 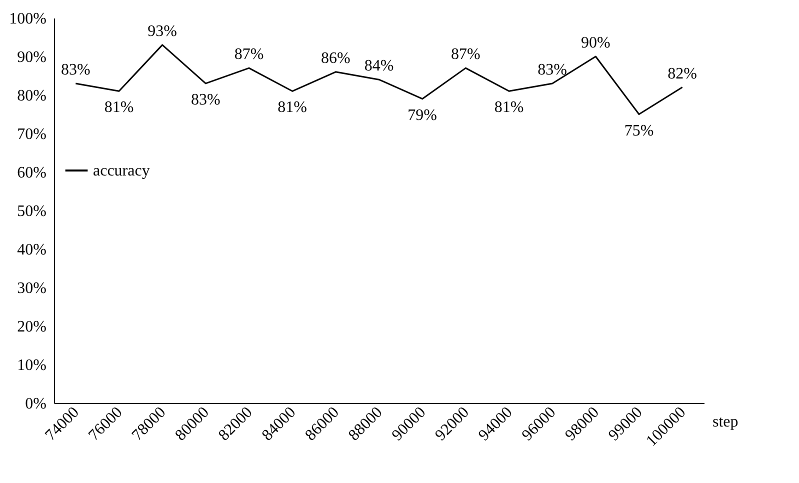 I want to click on y-tick-label: 90%, so click(x=31, y=57).